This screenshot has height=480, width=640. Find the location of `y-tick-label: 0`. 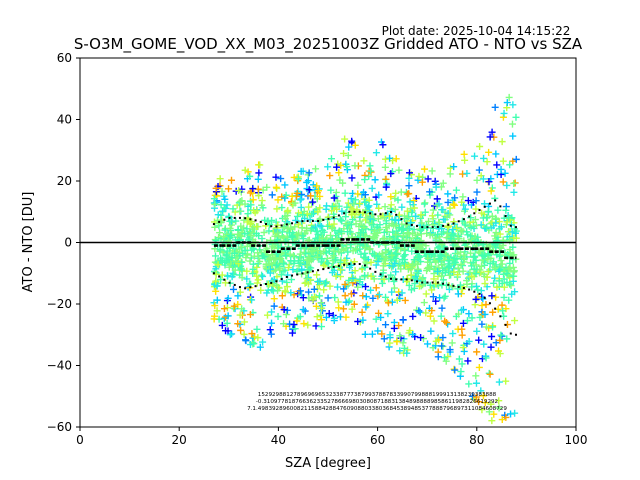

y-tick-label: 0 is located at coordinates (68, 243).